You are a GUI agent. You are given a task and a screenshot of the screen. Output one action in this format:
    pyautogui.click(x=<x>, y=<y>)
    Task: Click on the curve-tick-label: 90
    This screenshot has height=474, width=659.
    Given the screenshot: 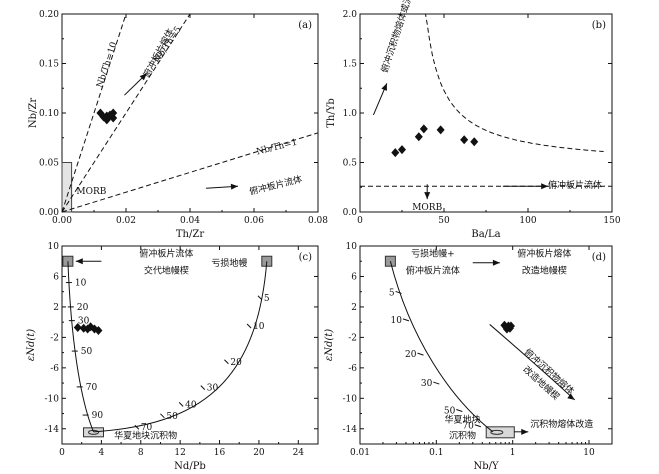 What is the action you would take?
    pyautogui.click(x=98, y=416)
    